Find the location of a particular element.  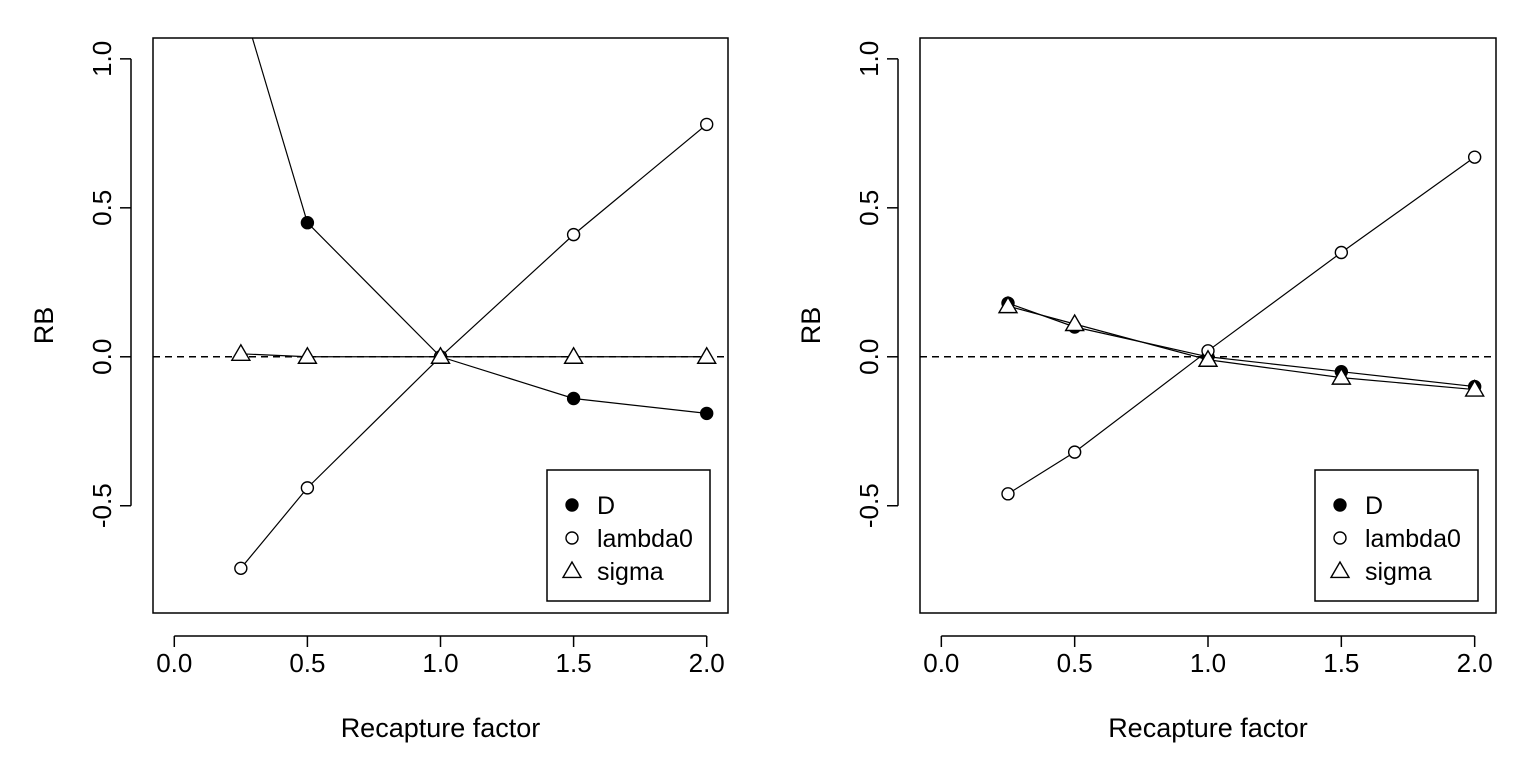

plot-area is located at coordinates (1241, 325).